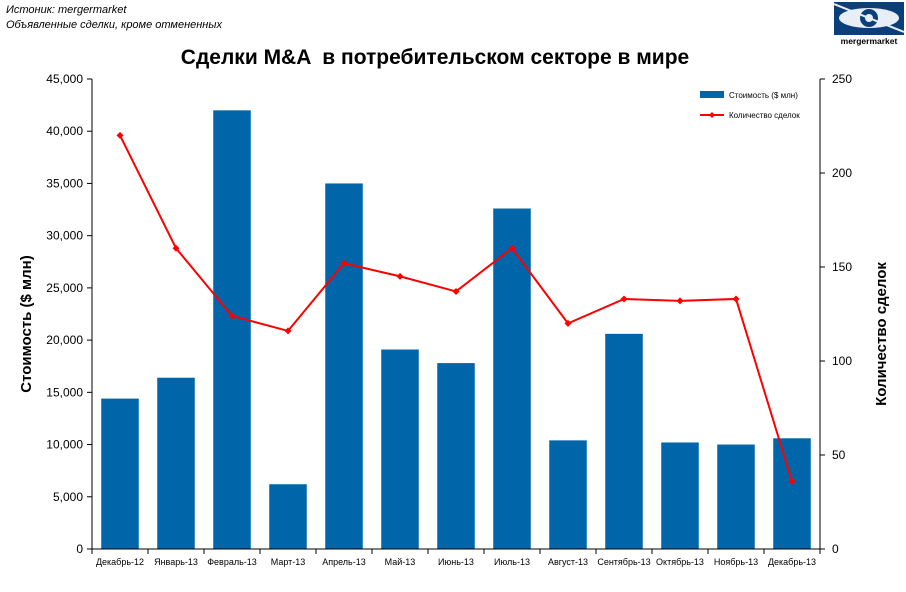 The width and height of the screenshot is (906, 592). I want to click on legend: Стоимость ($ млн) Количество сделок, so click(750, 105).